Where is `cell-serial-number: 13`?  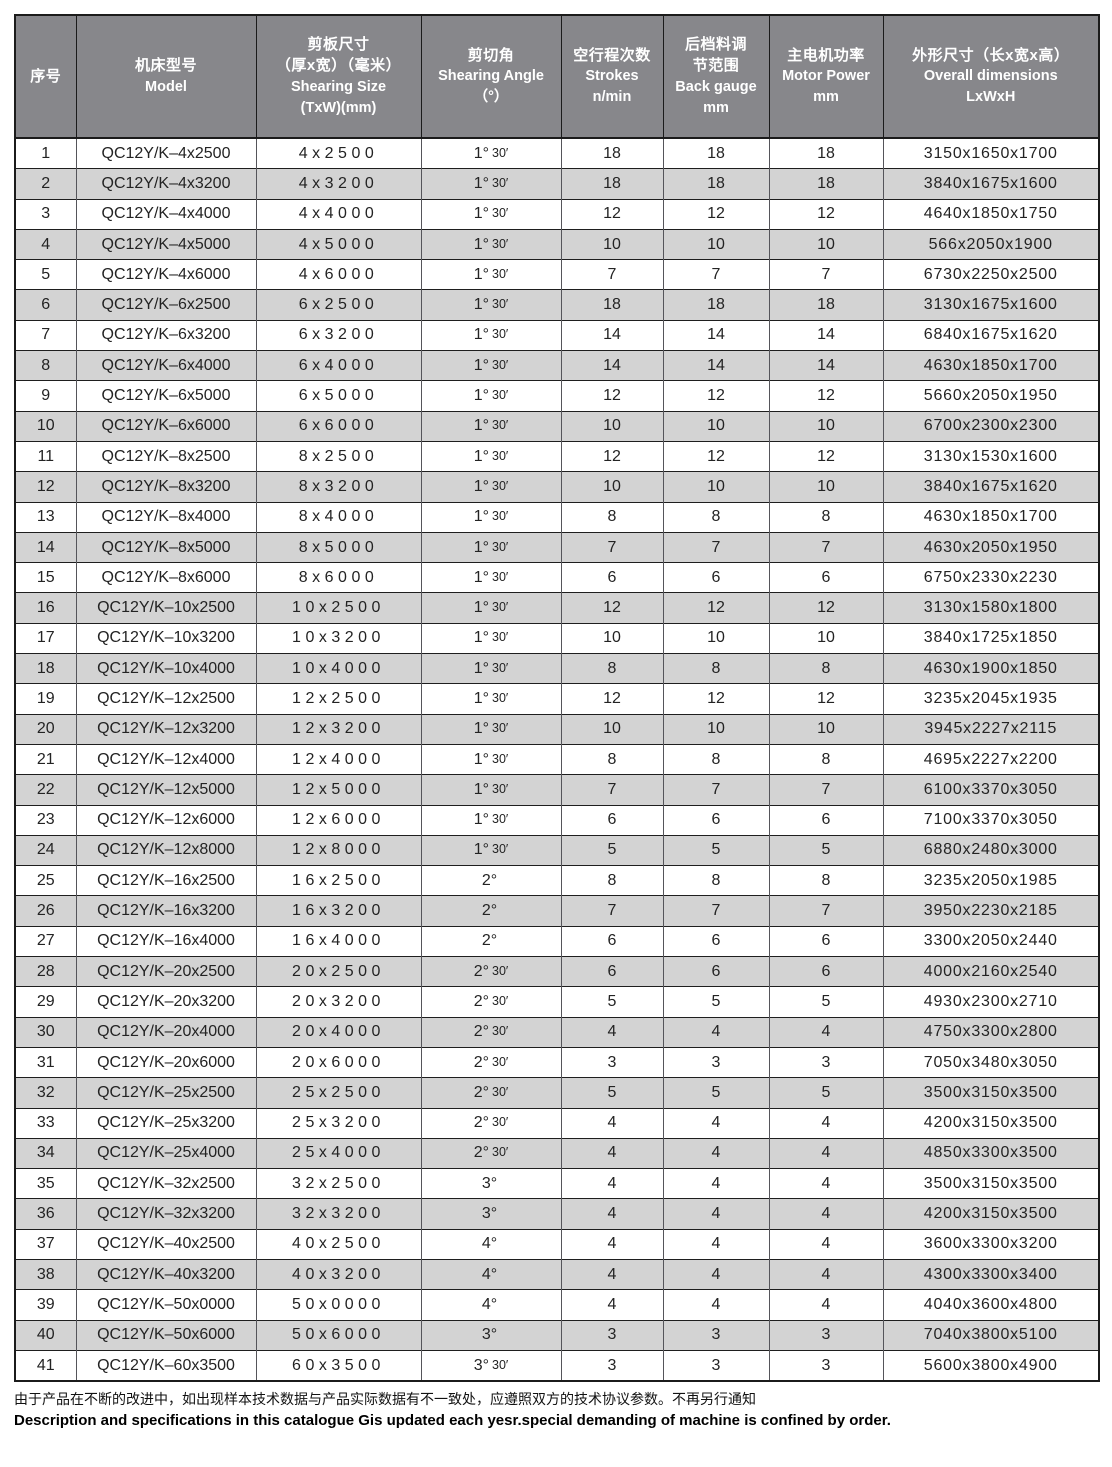 cell-serial-number: 13 is located at coordinates (45, 517).